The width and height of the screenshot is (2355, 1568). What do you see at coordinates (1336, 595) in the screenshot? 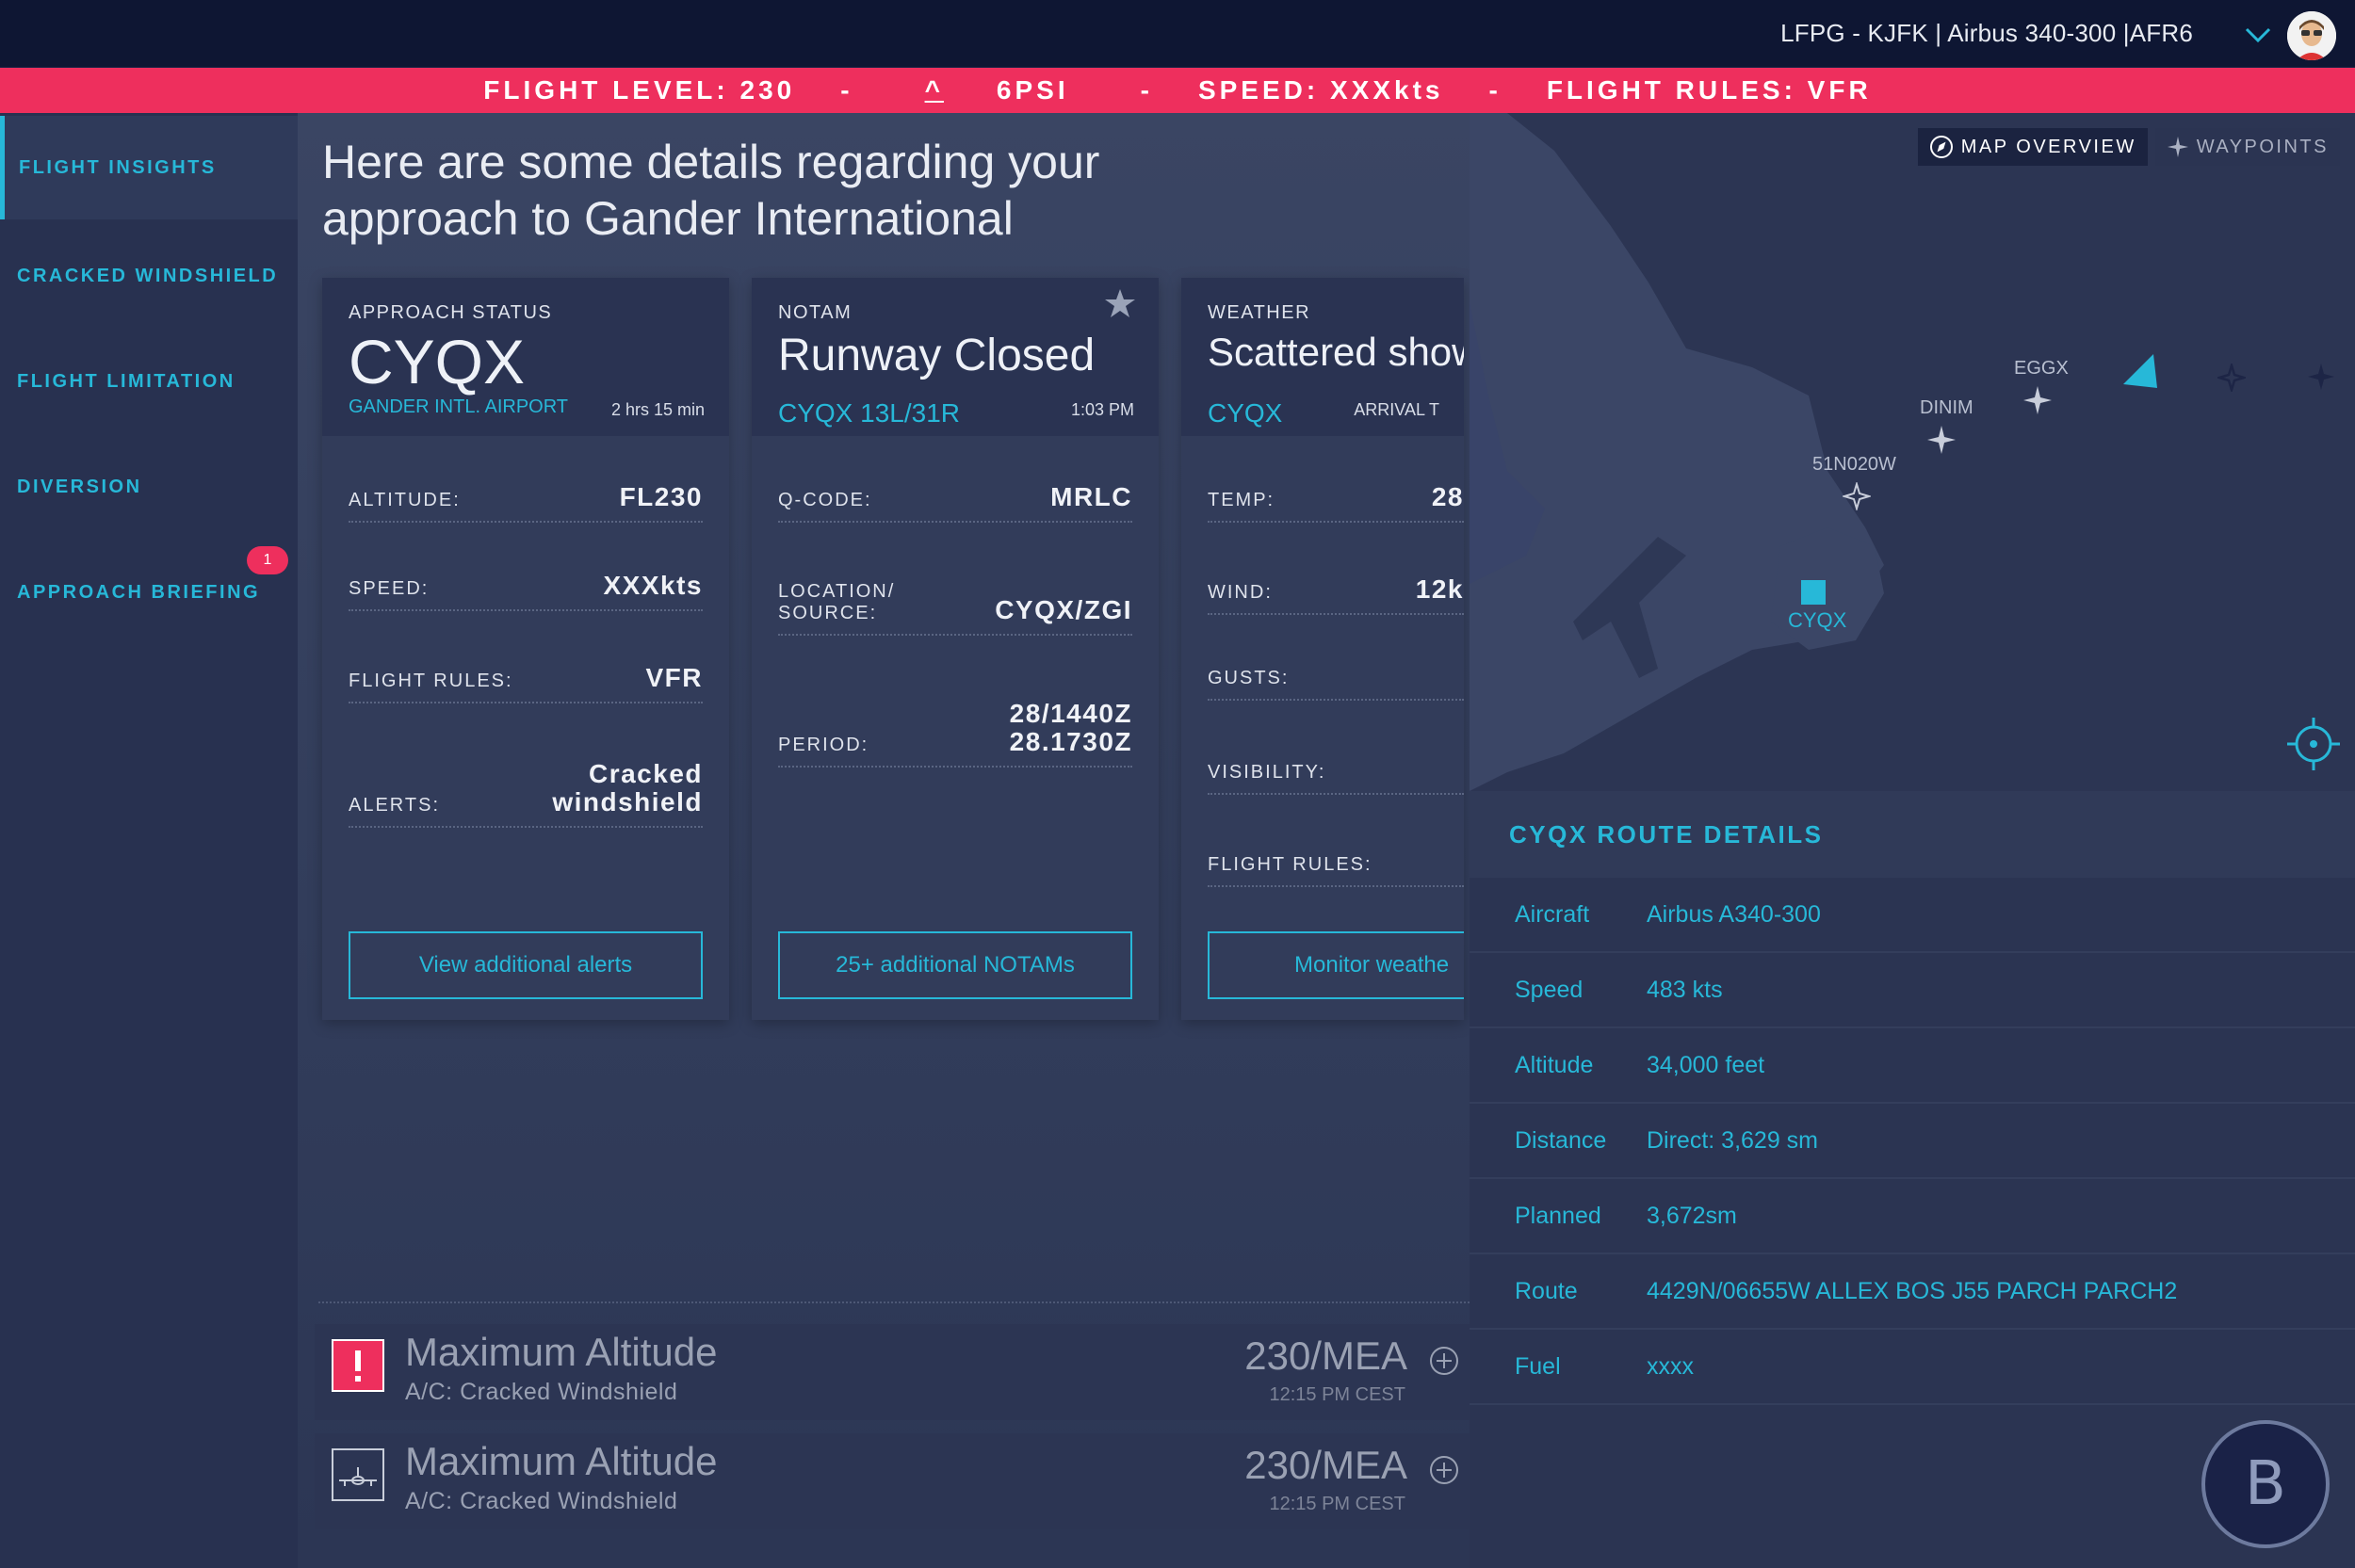
I see `card-row: WIND: 12k` at bounding box center [1336, 595].